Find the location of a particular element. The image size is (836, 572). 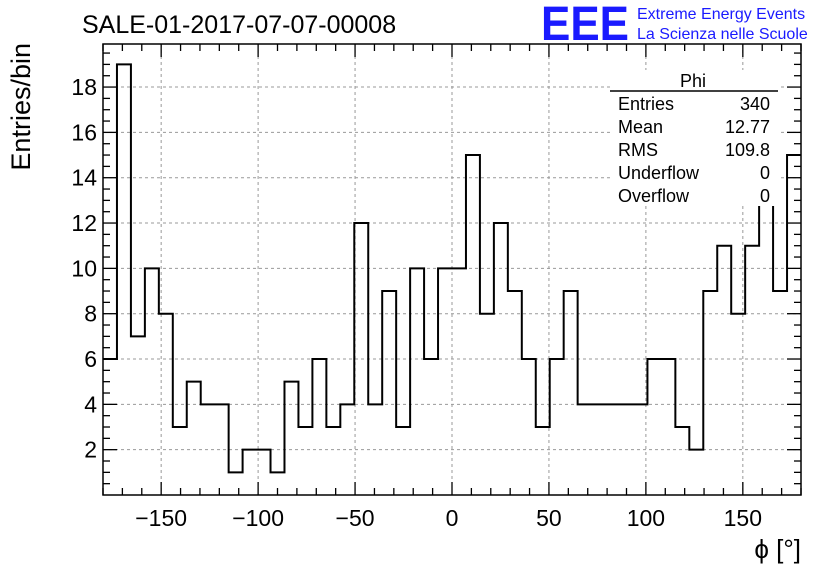

eee-logo-mark: EEE is located at coordinates (585, 25).